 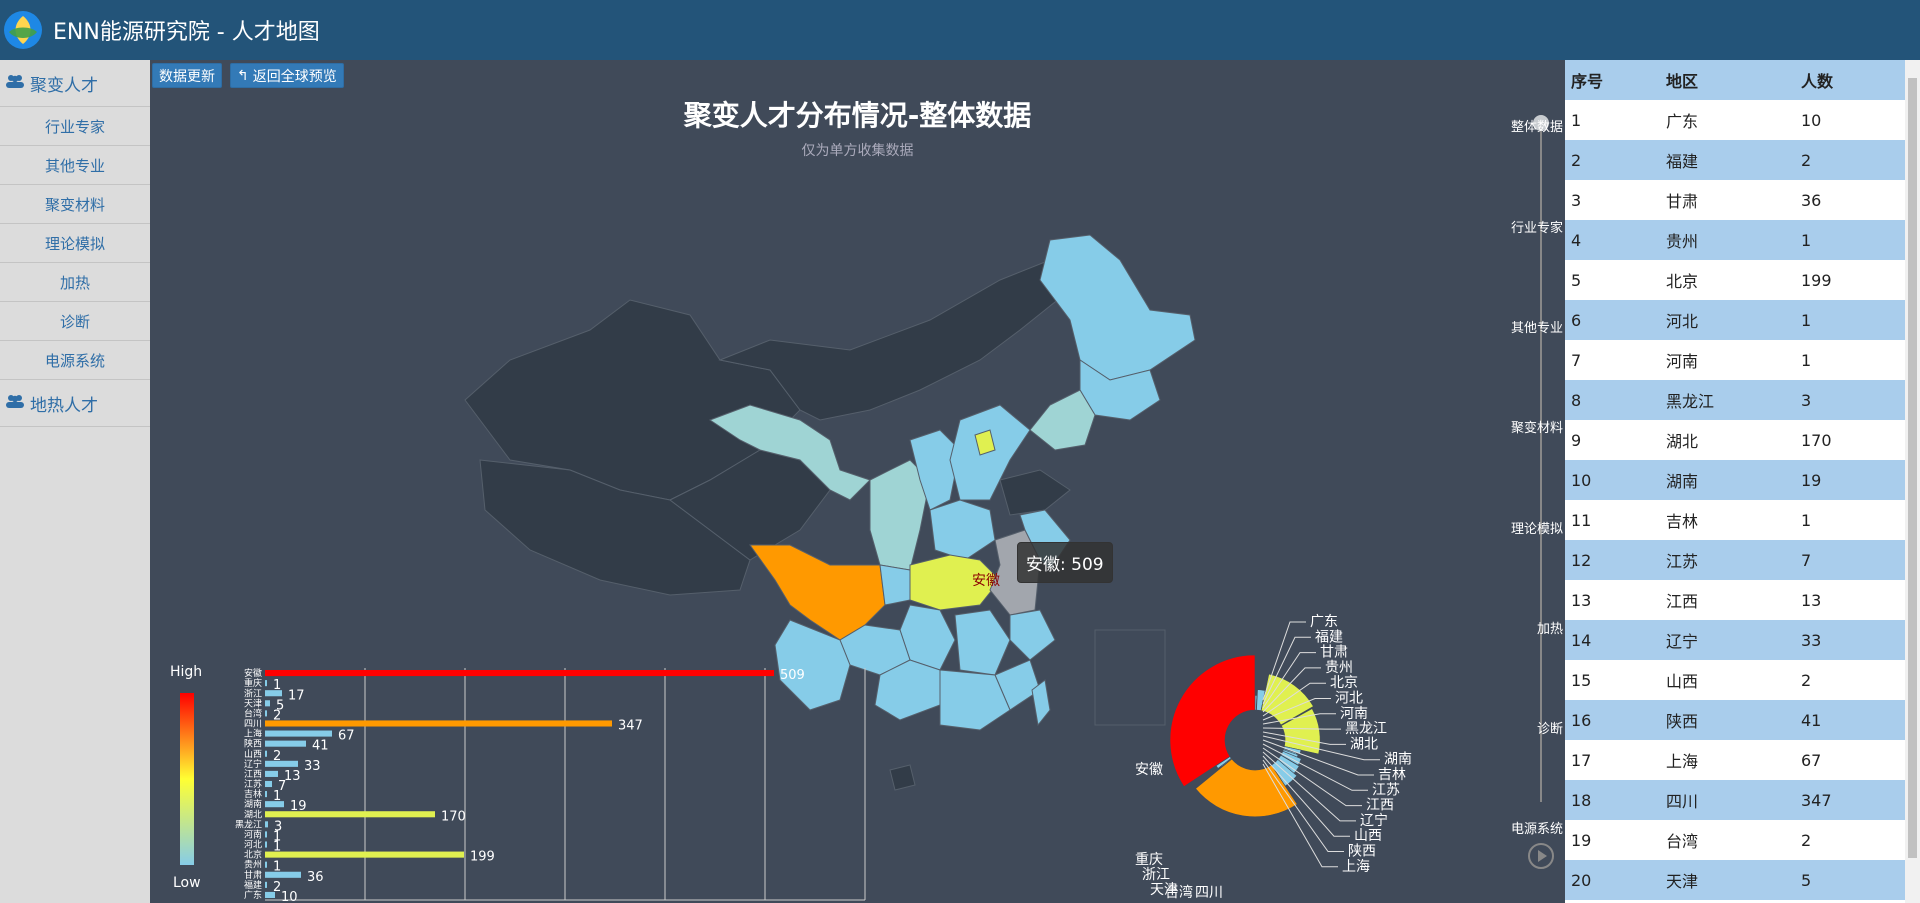 I want to click on cell-count: 7, so click(x=1850, y=560).